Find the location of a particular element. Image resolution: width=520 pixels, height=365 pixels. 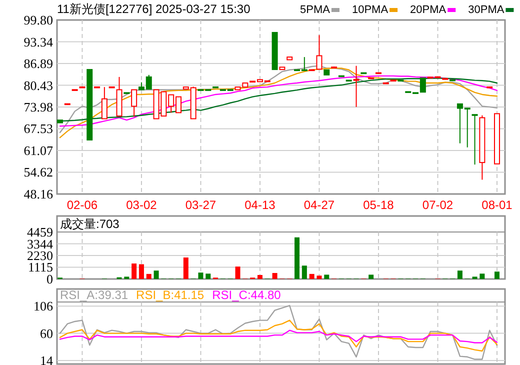

y-tick-label: 67.53 is located at coordinates (38, 128).